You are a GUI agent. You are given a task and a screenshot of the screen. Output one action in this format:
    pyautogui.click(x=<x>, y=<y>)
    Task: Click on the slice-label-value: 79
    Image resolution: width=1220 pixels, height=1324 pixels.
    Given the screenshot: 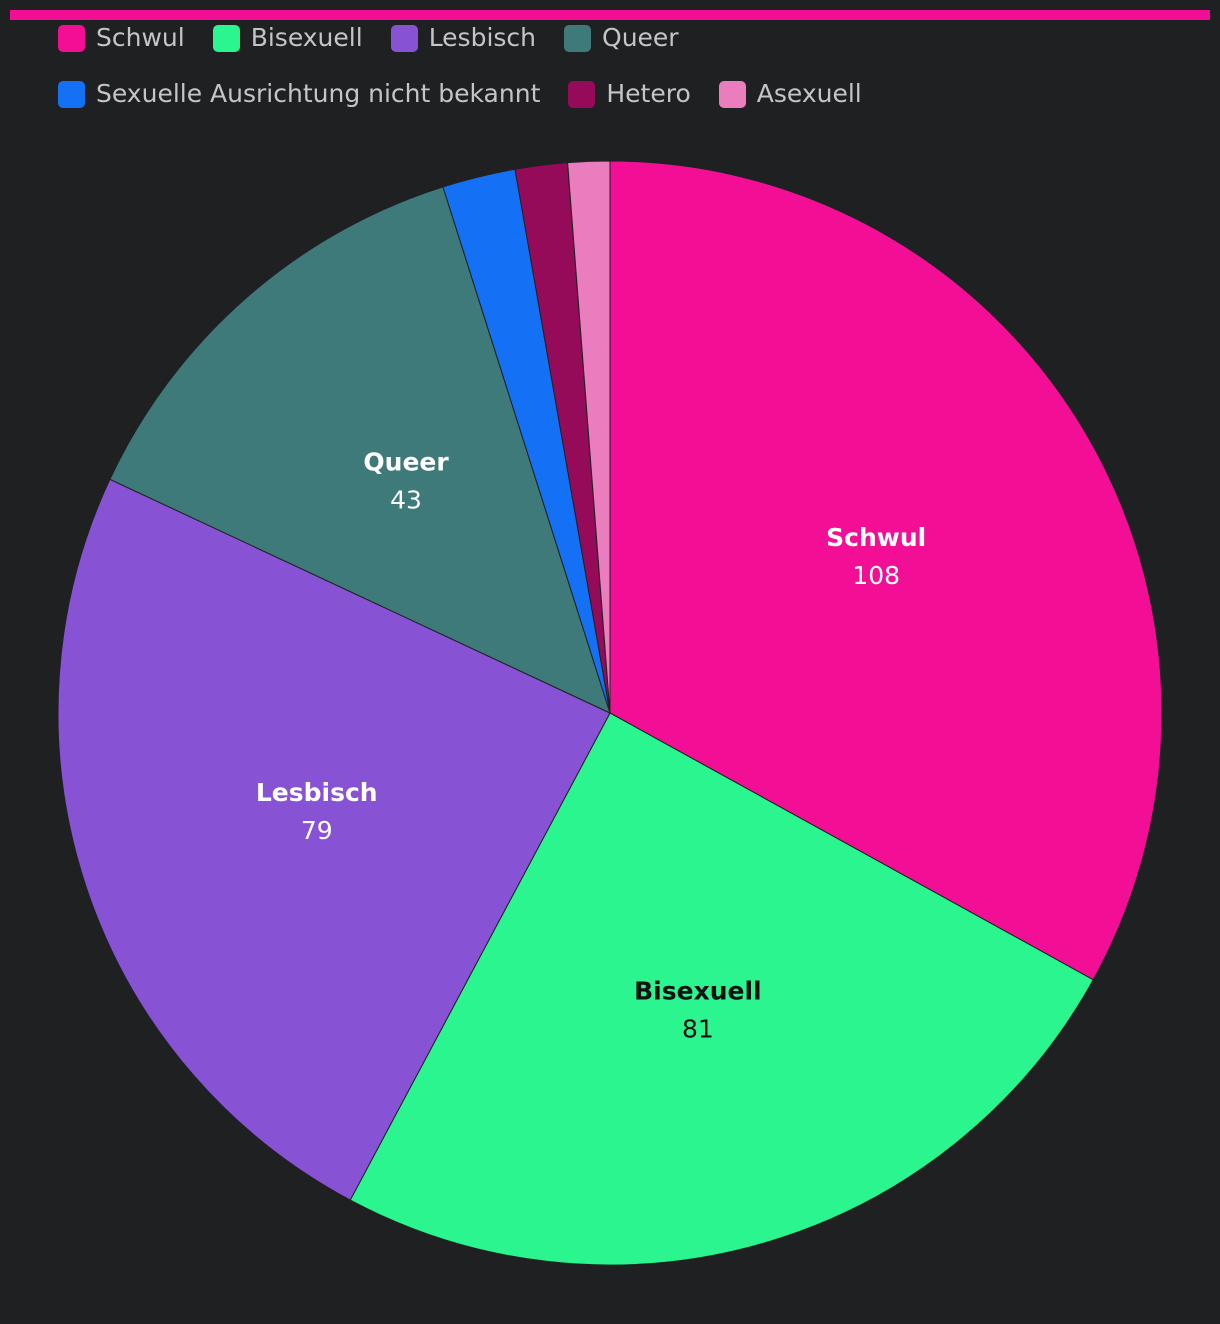 What is the action you would take?
    pyautogui.click(x=317, y=830)
    